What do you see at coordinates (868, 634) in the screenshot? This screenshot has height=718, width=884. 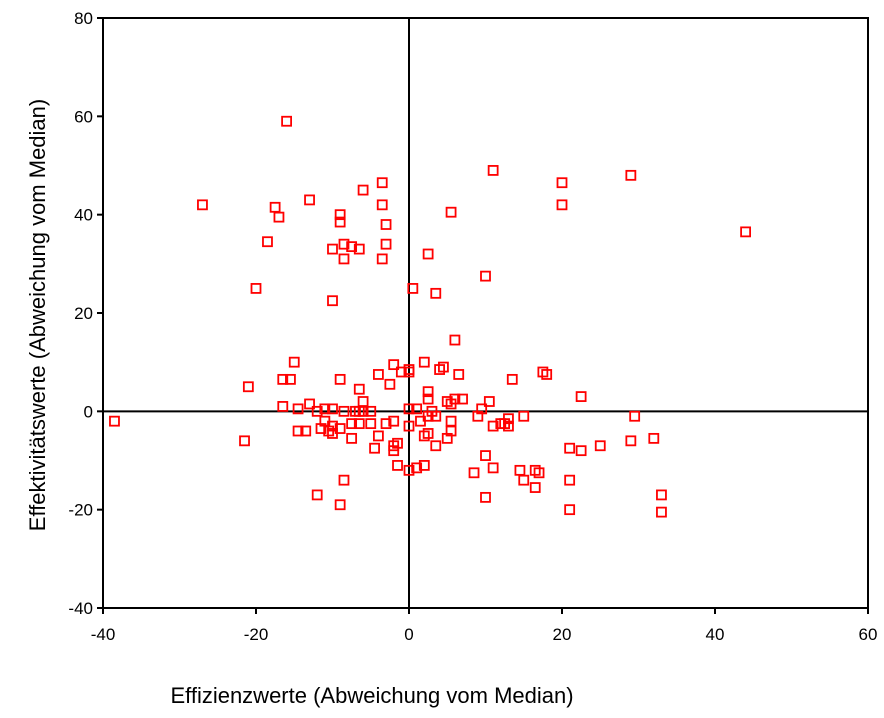 I see `x-tick-label: 60` at bounding box center [868, 634].